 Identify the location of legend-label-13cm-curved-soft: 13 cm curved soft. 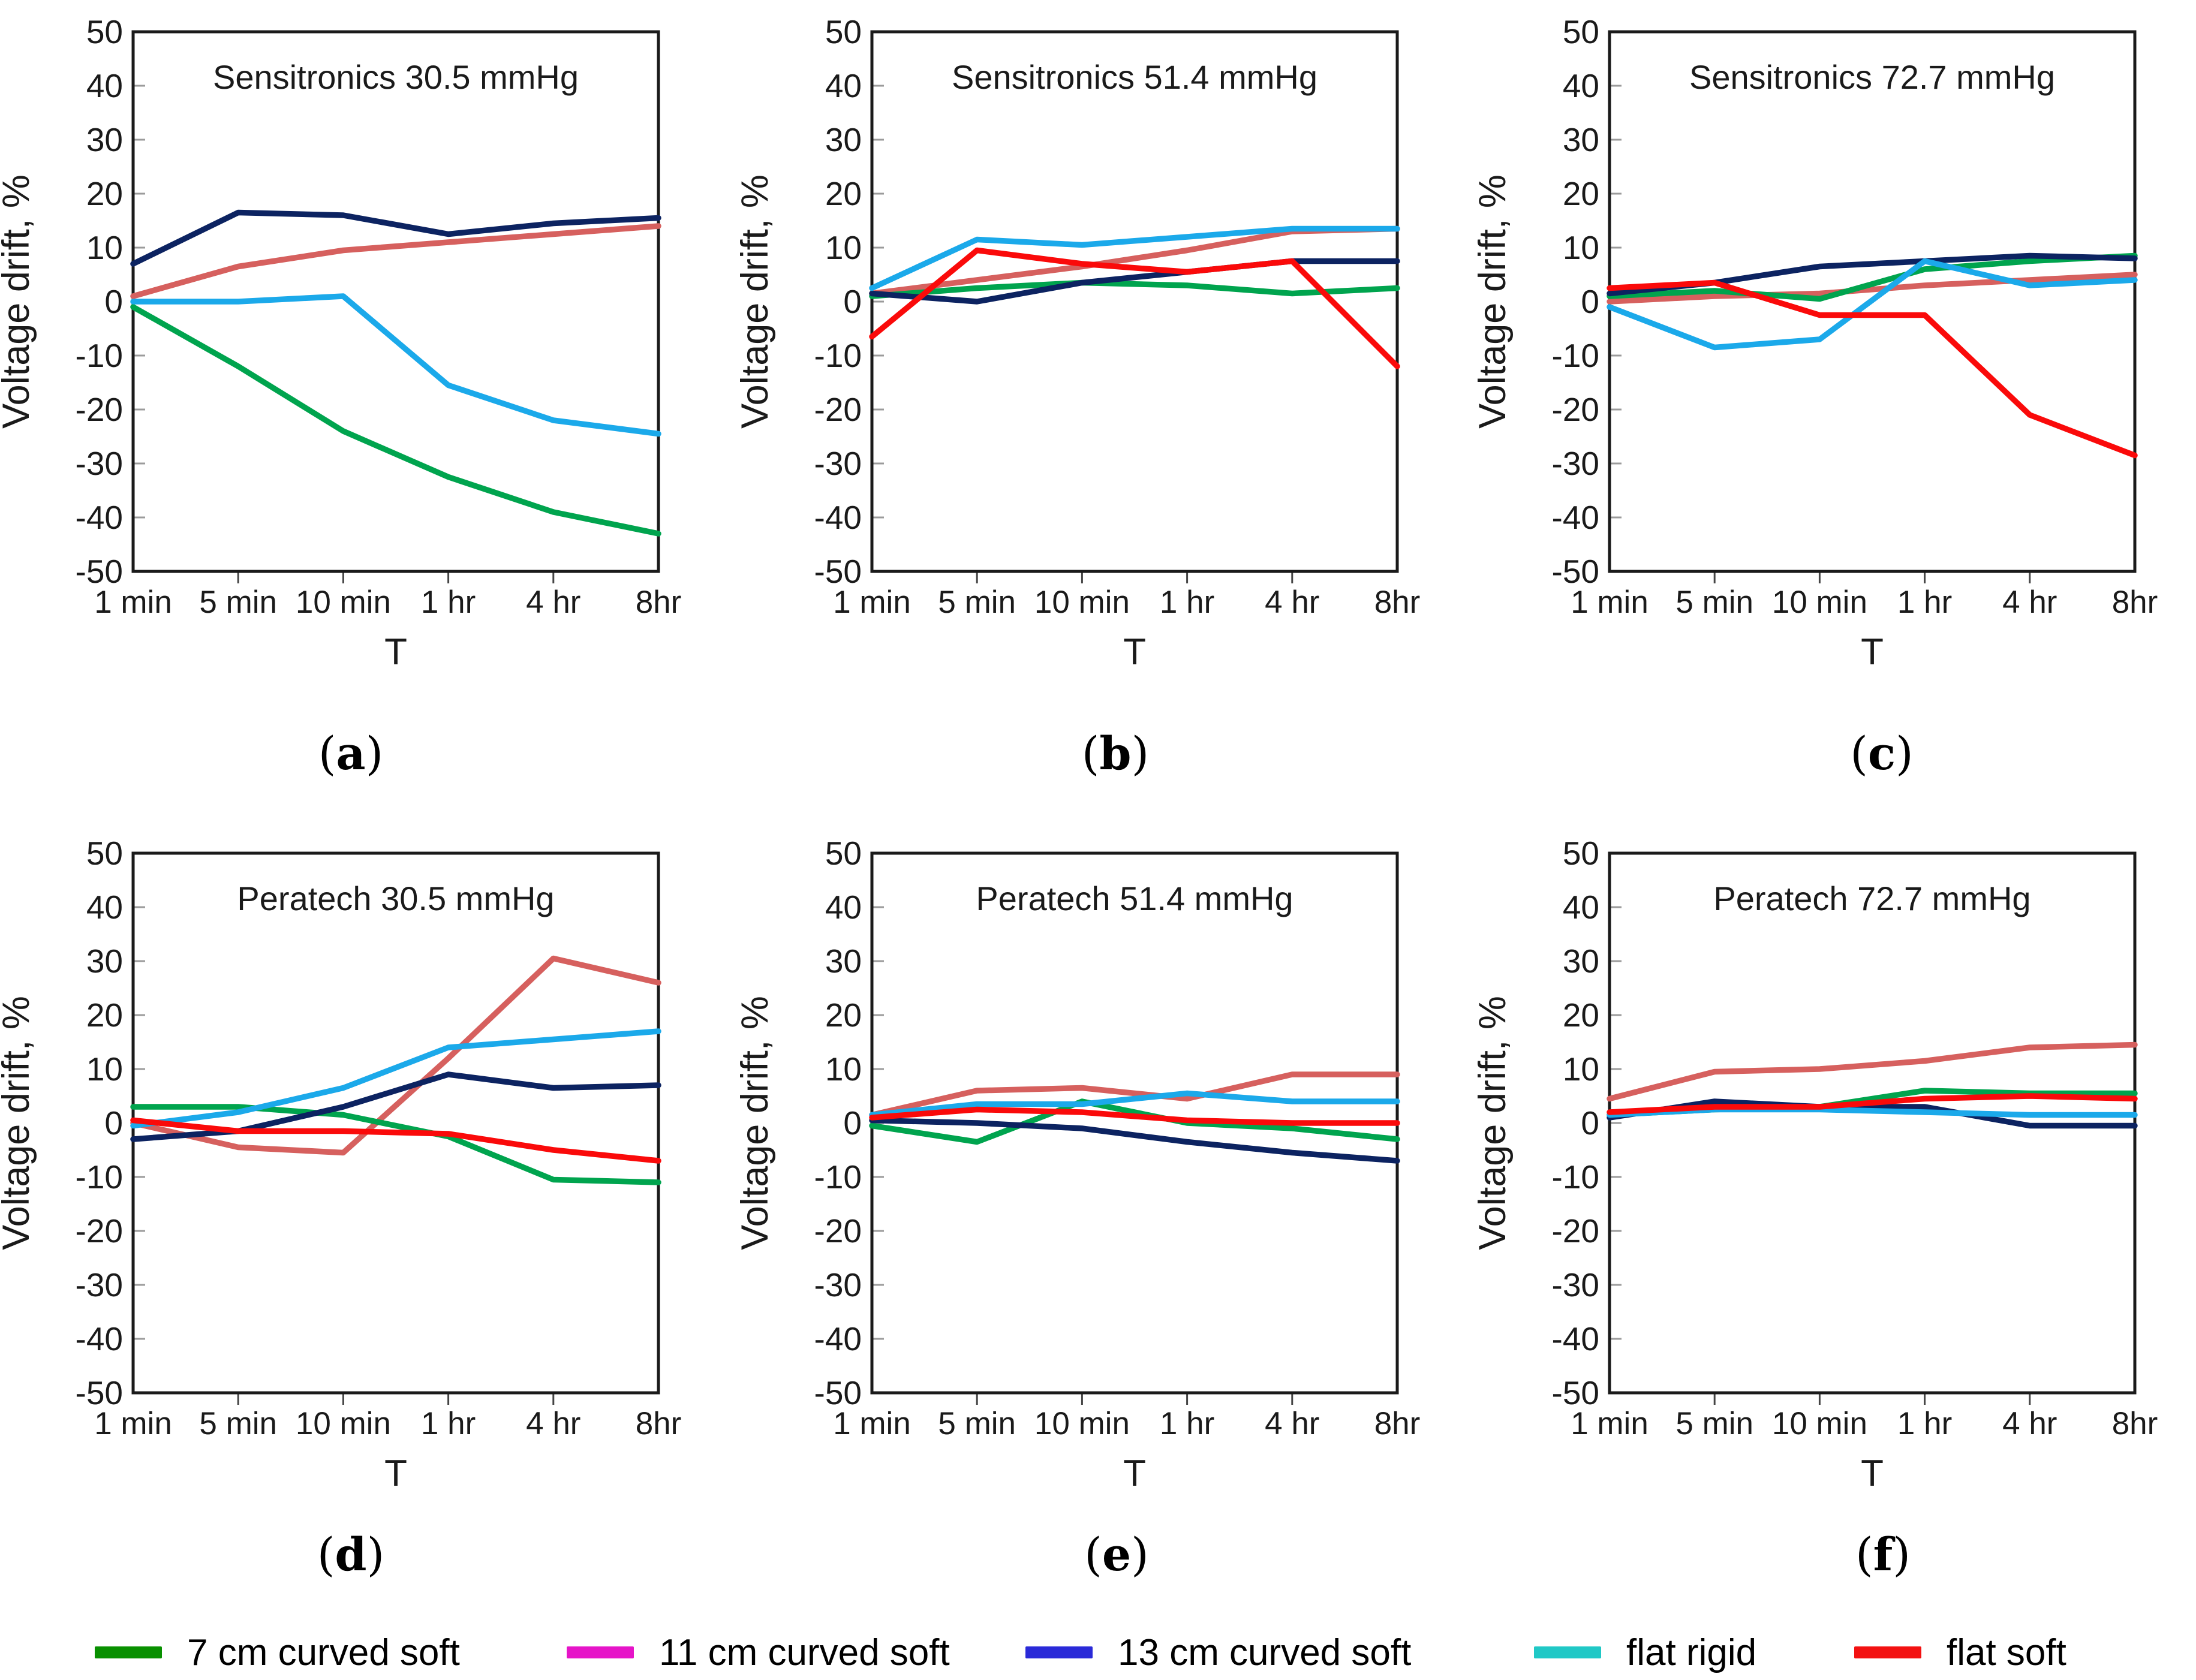
(1265, 1652).